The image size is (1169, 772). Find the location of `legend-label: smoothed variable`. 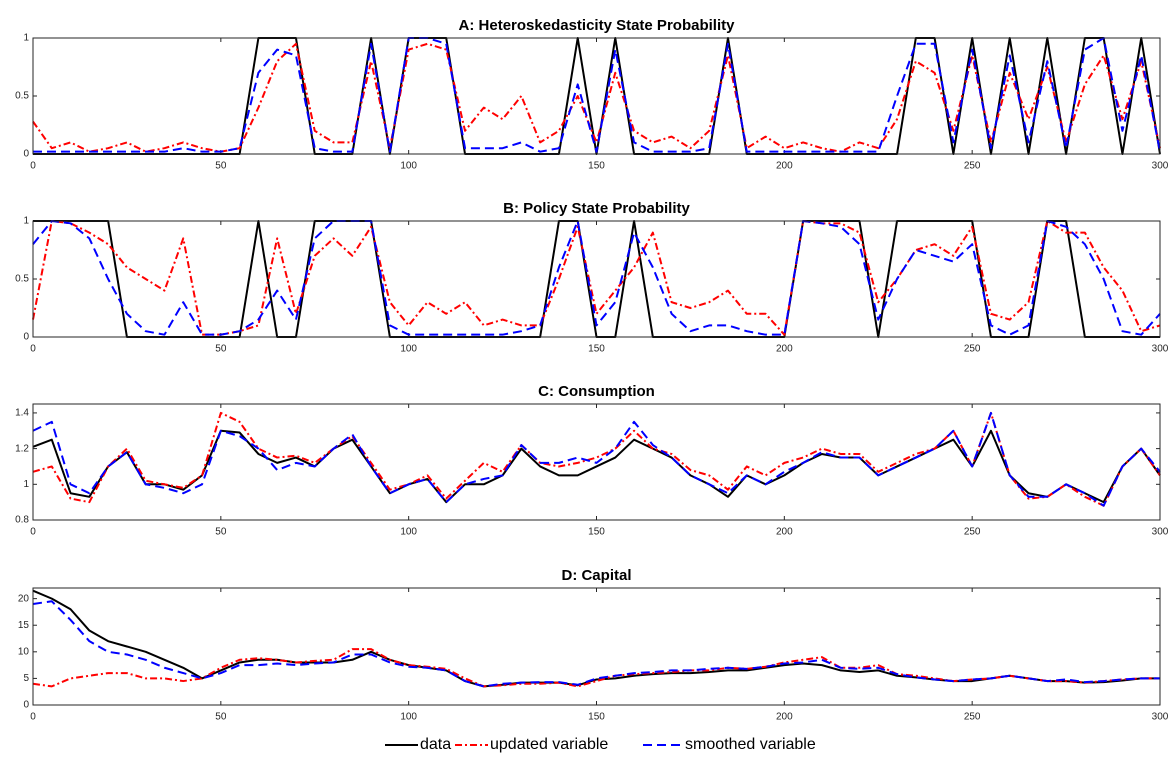

legend-label: smoothed variable is located at coordinates (750, 744).